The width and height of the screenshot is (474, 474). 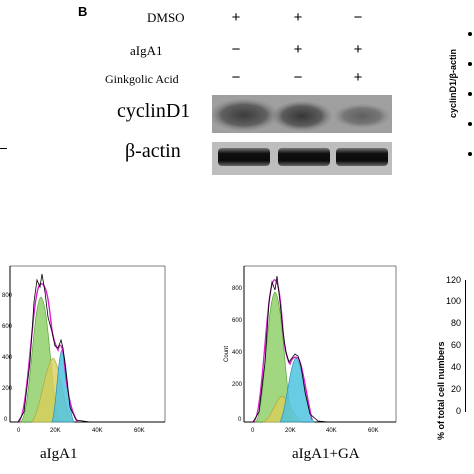 What do you see at coordinates (298, 49) in the screenshot?
I see `sign-aiga1-2: +` at bounding box center [298, 49].